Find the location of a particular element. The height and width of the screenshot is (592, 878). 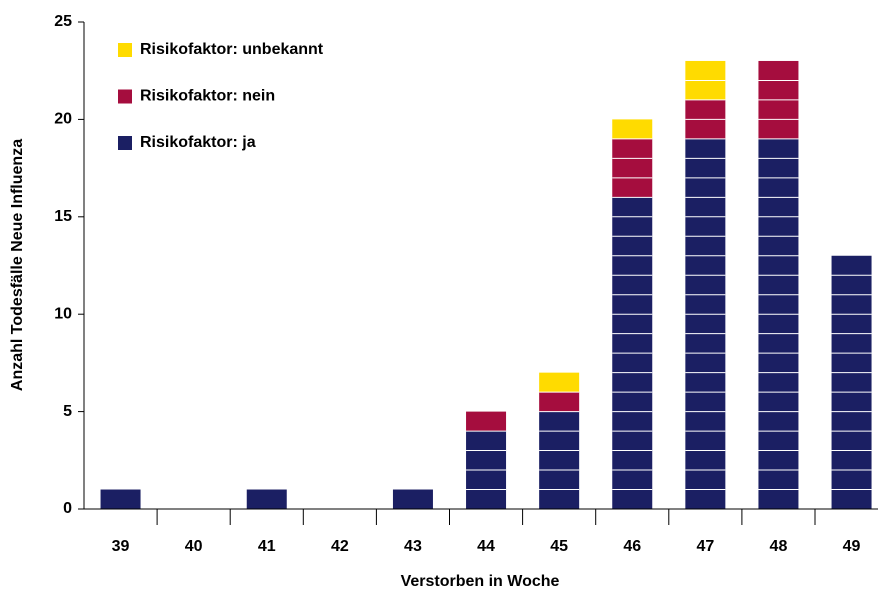

x-tick-label: 39 is located at coordinates (121, 546).